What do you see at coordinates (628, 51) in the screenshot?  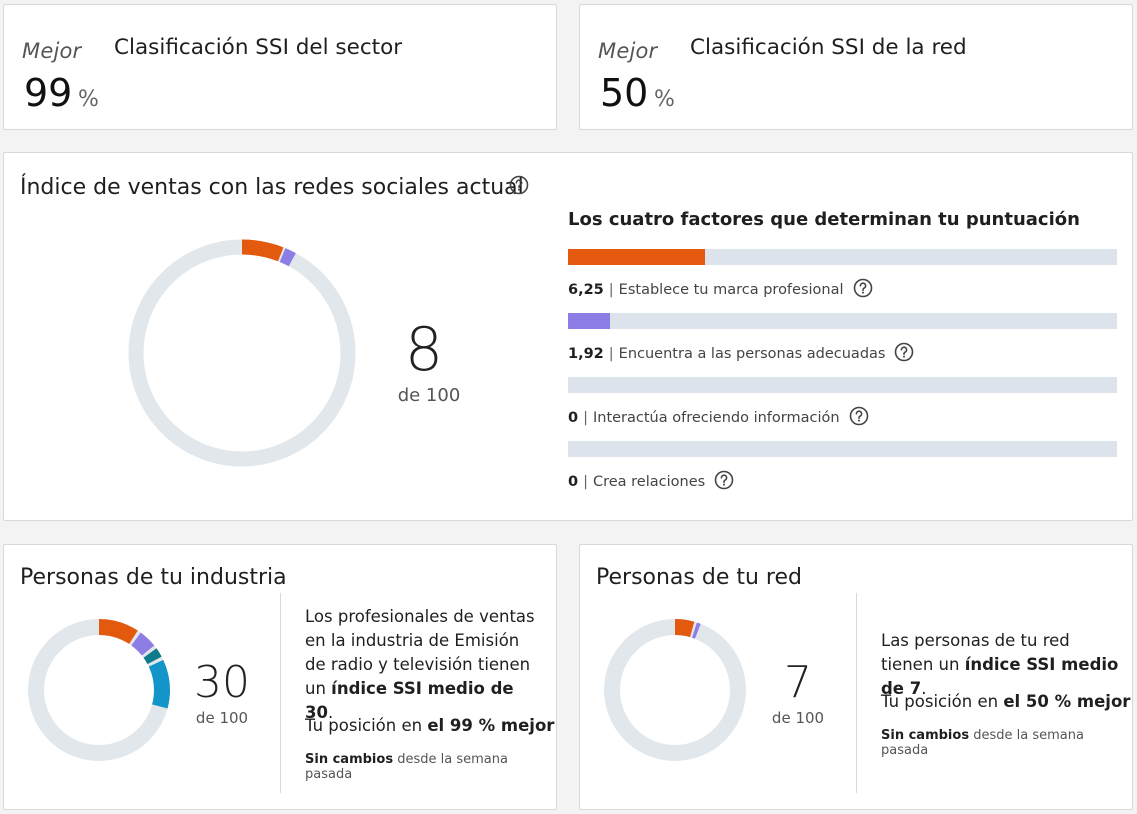 I see `network-rank-label: Mejor` at bounding box center [628, 51].